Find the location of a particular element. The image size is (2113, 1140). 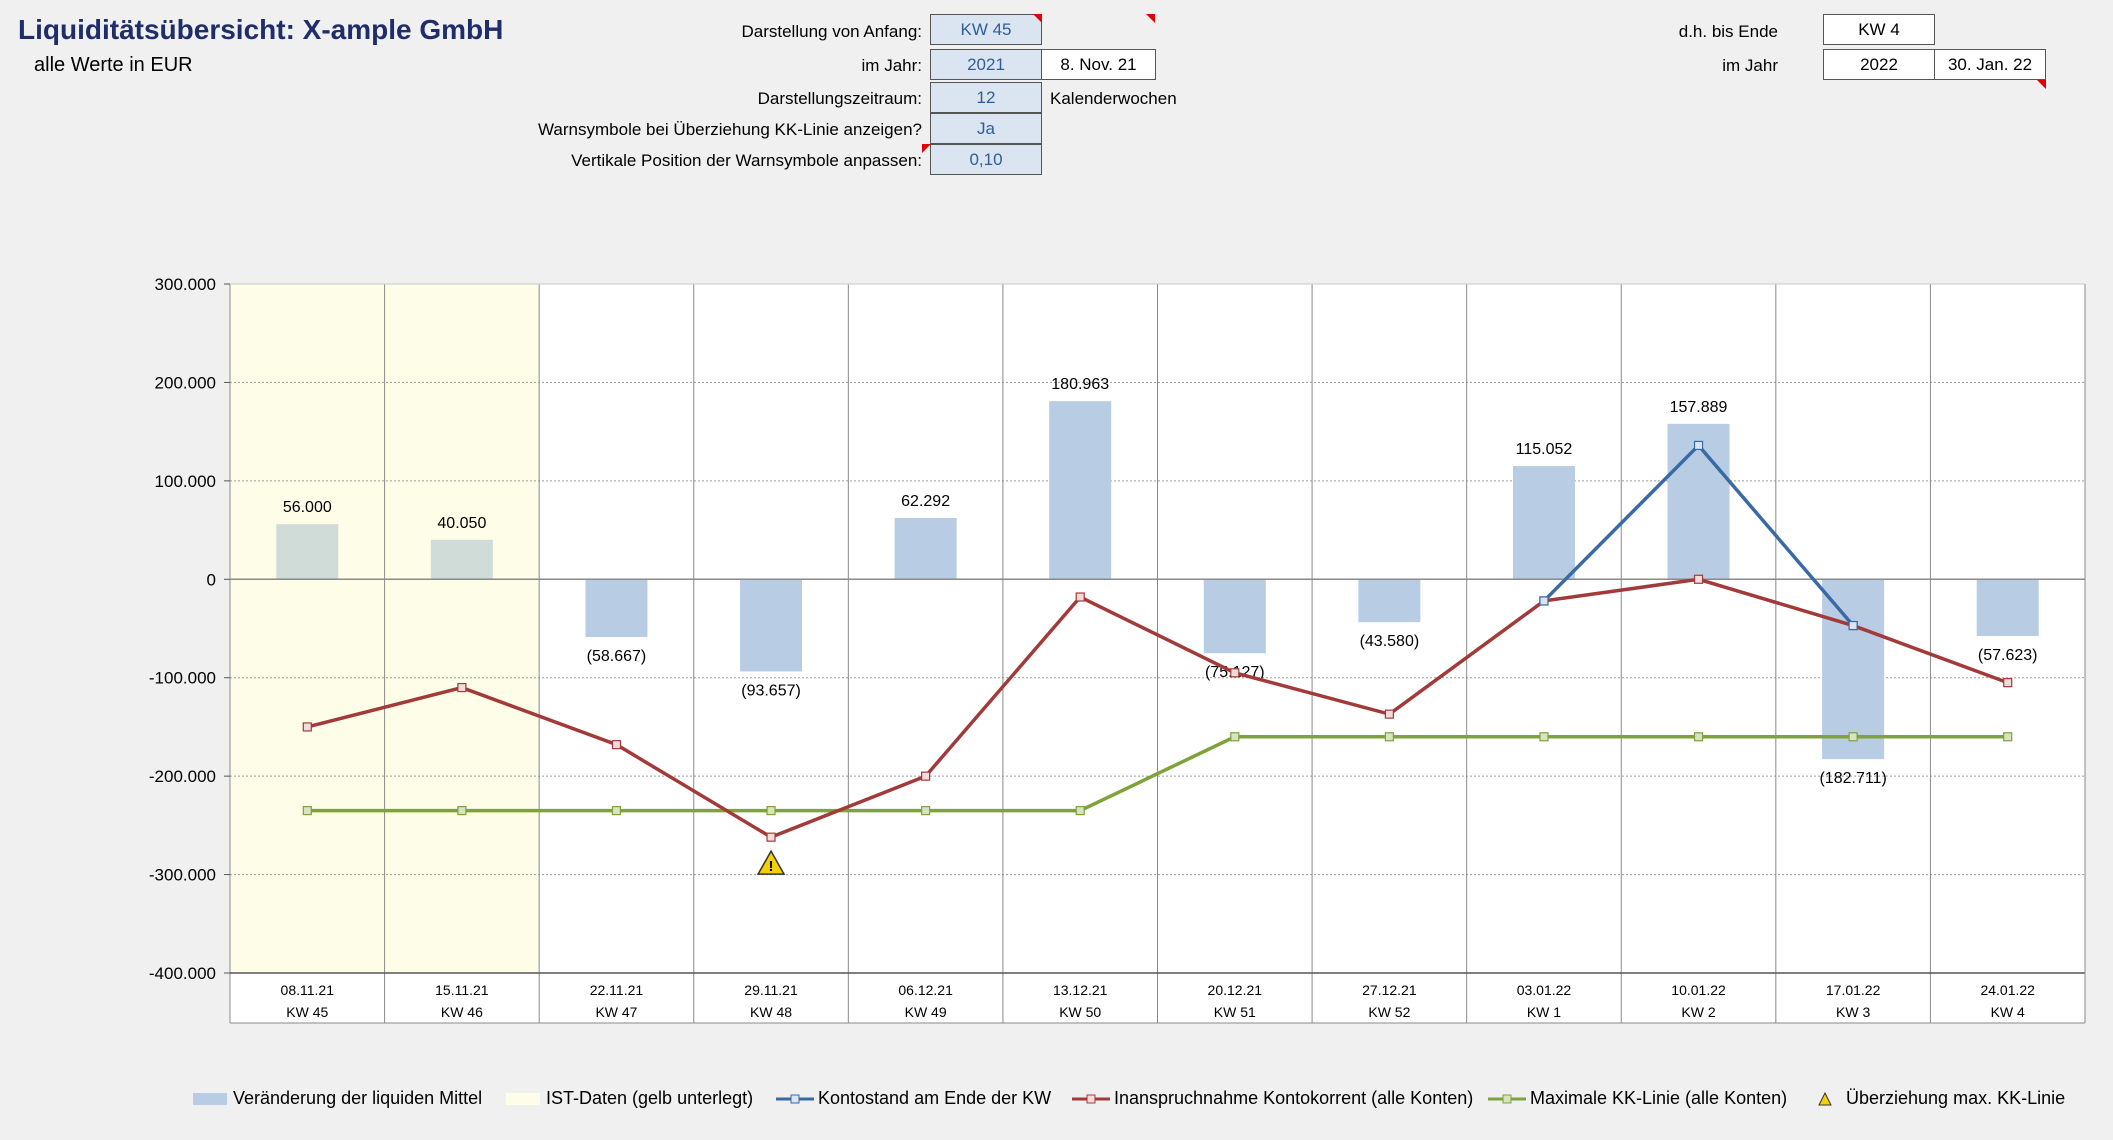

x-week-label: KW 52 is located at coordinates (1389, 1012).